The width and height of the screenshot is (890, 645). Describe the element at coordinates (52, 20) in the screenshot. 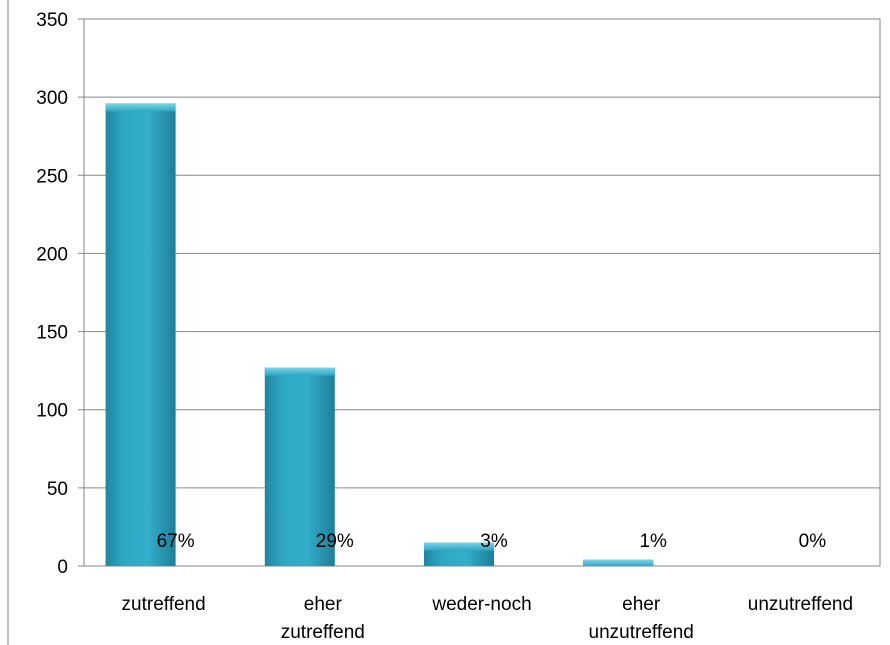

I see `y-tick-label: 350` at that location.